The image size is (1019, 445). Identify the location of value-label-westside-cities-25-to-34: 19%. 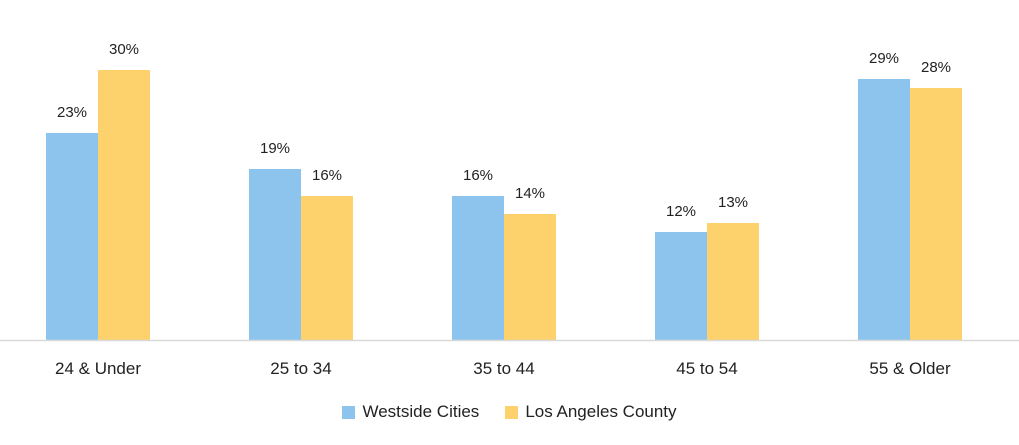
(275, 148).